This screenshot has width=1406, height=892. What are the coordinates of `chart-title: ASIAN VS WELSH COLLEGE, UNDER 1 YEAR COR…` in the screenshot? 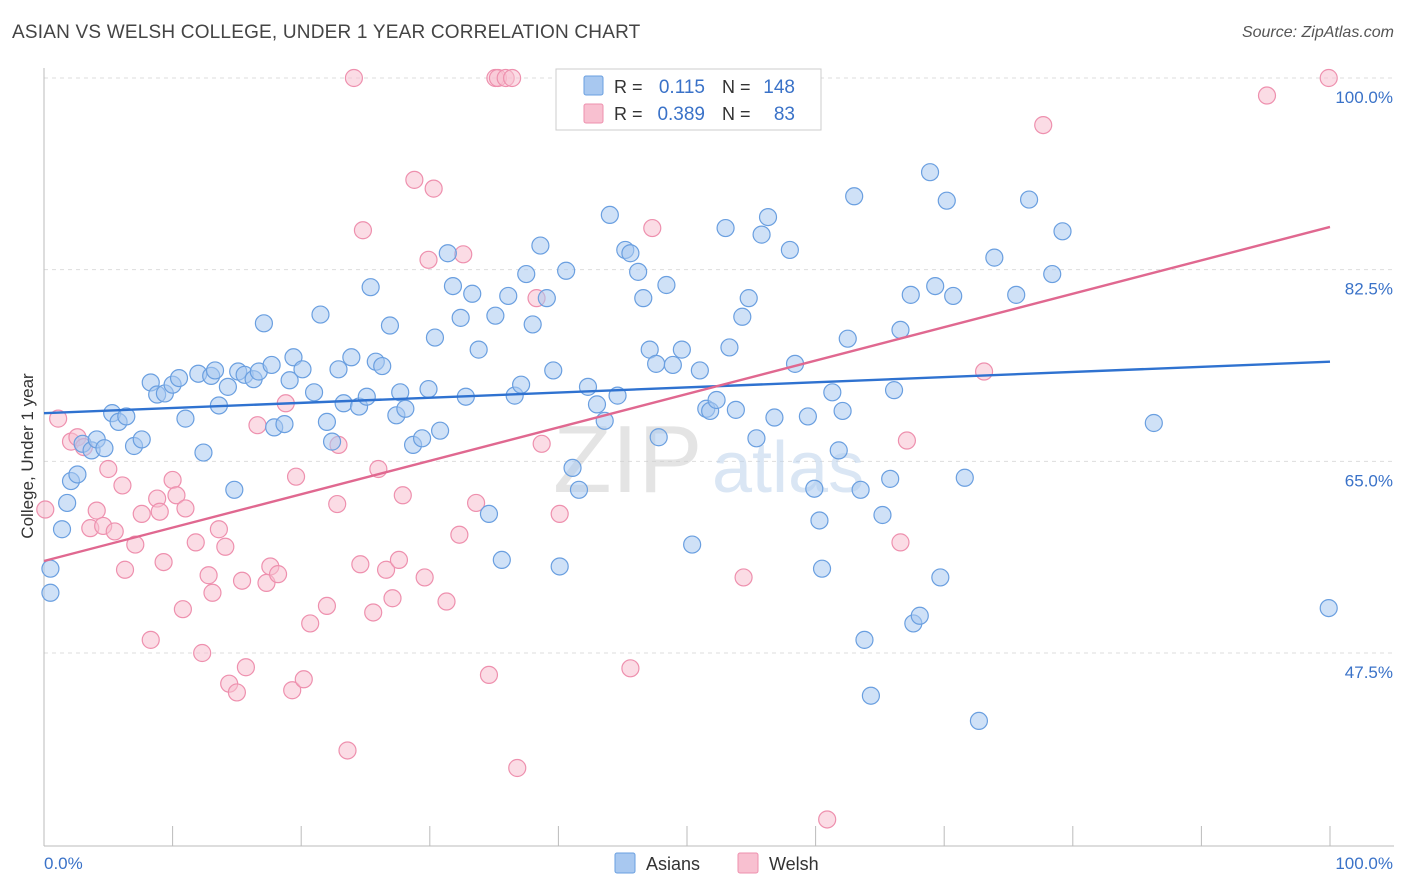 It's located at (326, 32).